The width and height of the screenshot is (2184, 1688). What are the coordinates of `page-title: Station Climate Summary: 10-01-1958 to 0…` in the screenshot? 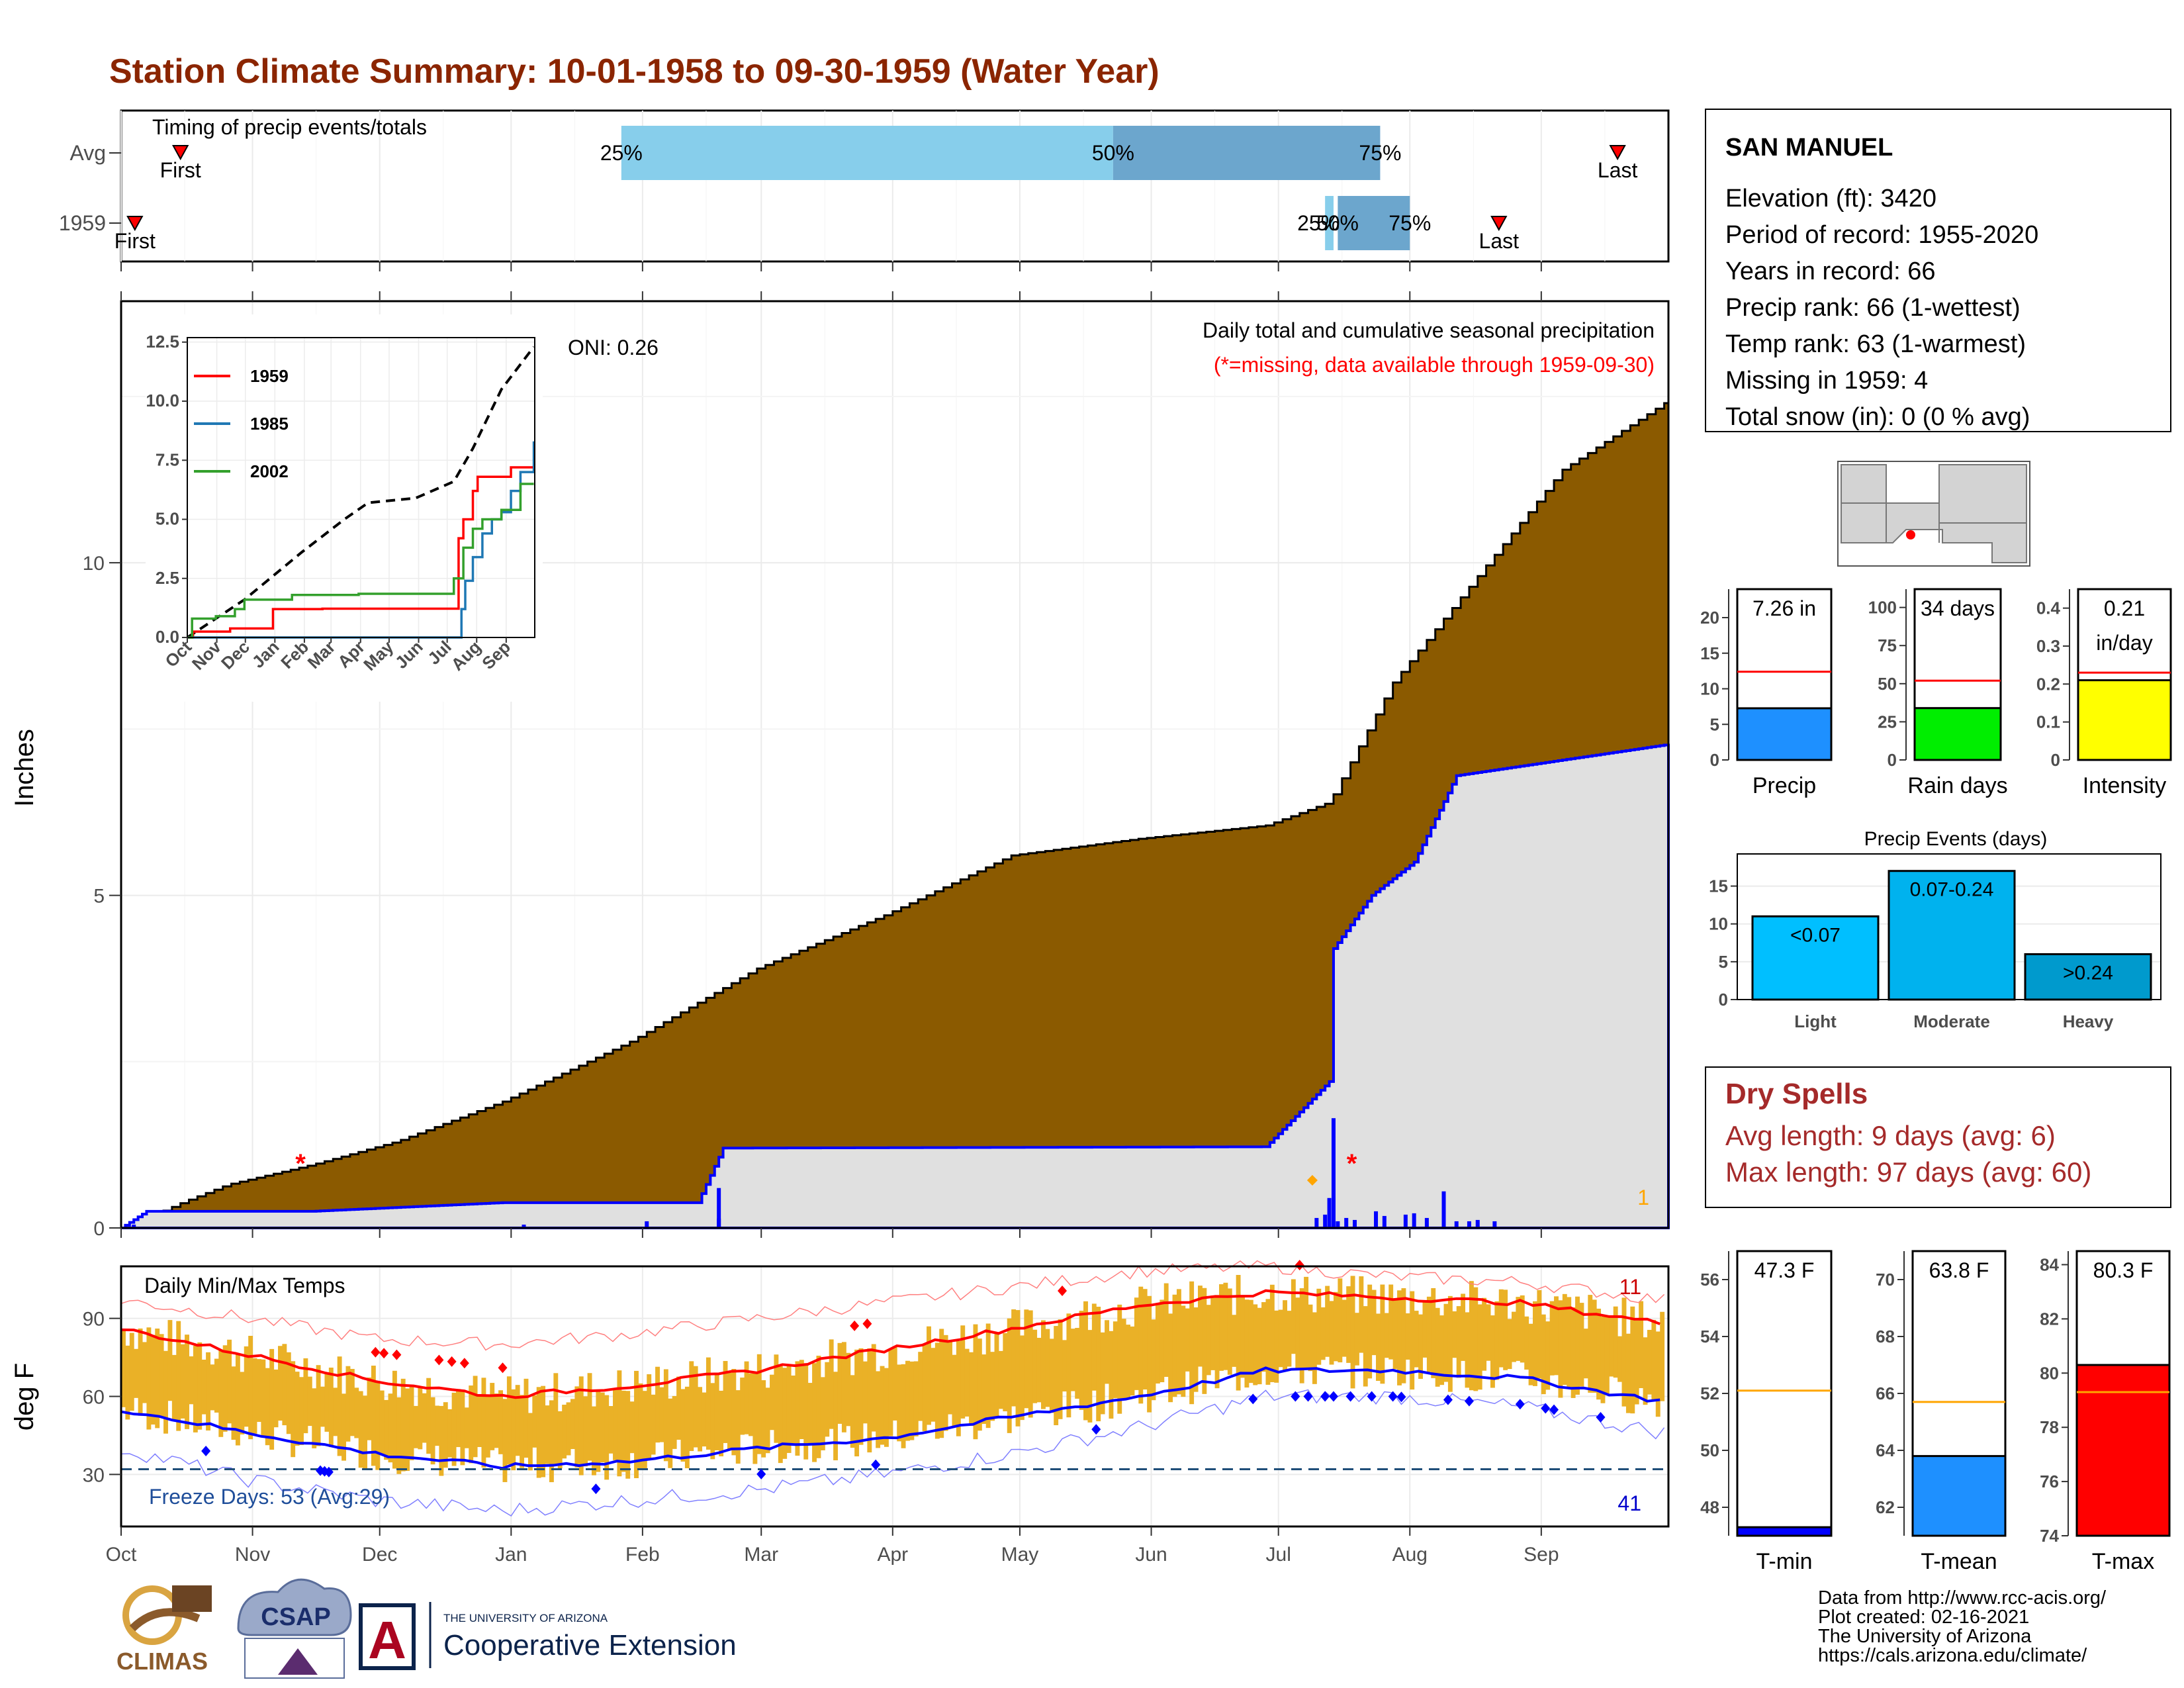 It's located at (634, 71).